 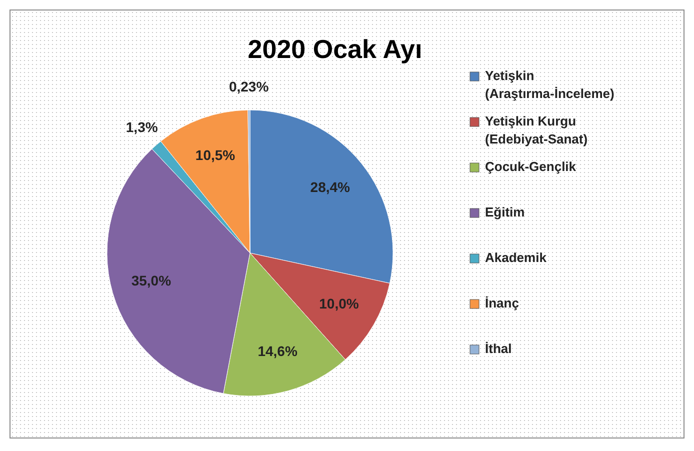 What do you see at coordinates (549, 84) in the screenshot?
I see `legend-label: Yetişkin (Araştırma-İnceleme)` at bounding box center [549, 84].